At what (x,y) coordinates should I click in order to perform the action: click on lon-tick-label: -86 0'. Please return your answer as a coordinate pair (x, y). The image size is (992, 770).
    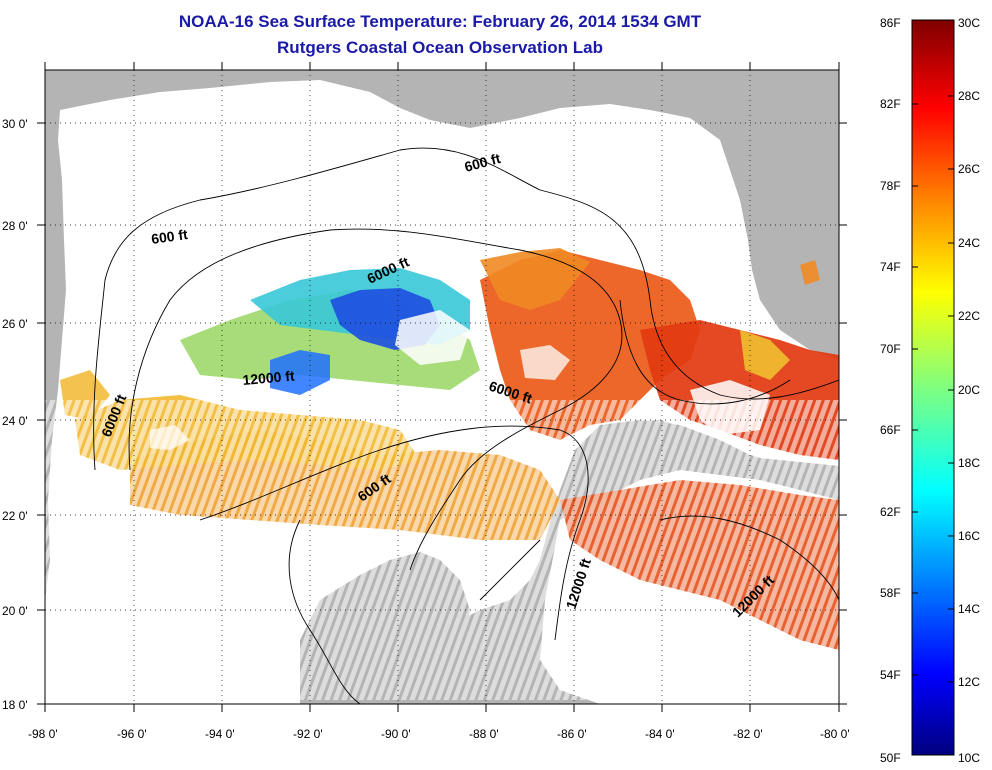
    Looking at the image, I should click on (572, 734).